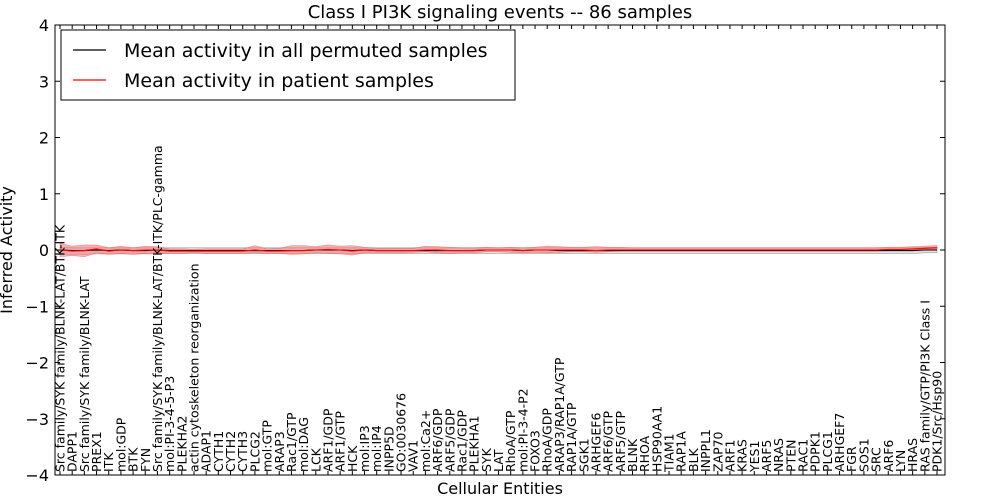  What do you see at coordinates (693, 459) in the screenshot?
I see `x-tick-label: BLK` at bounding box center [693, 459].